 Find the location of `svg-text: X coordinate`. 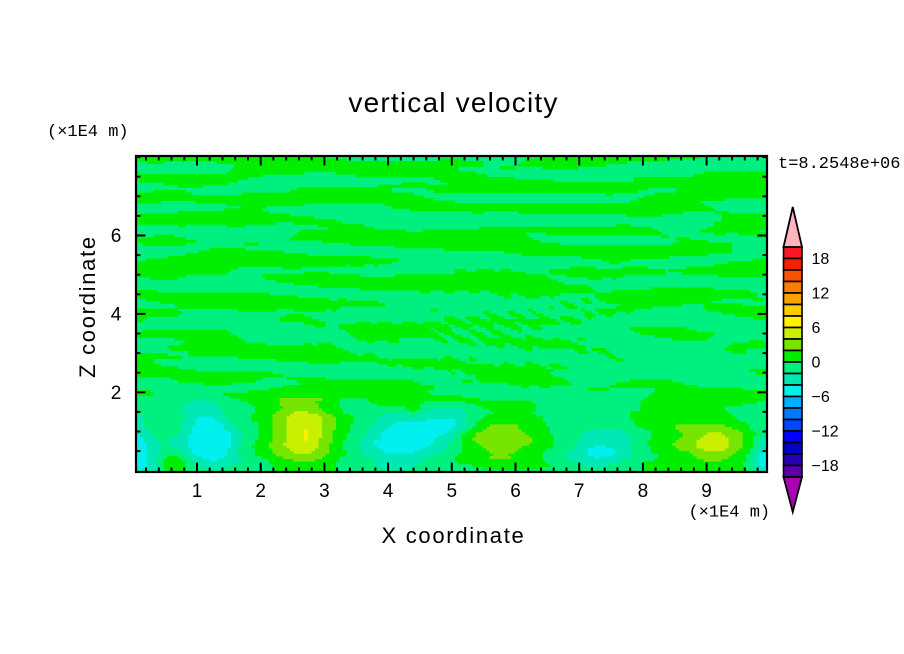

svg-text: X coordinate is located at coordinates (454, 535).